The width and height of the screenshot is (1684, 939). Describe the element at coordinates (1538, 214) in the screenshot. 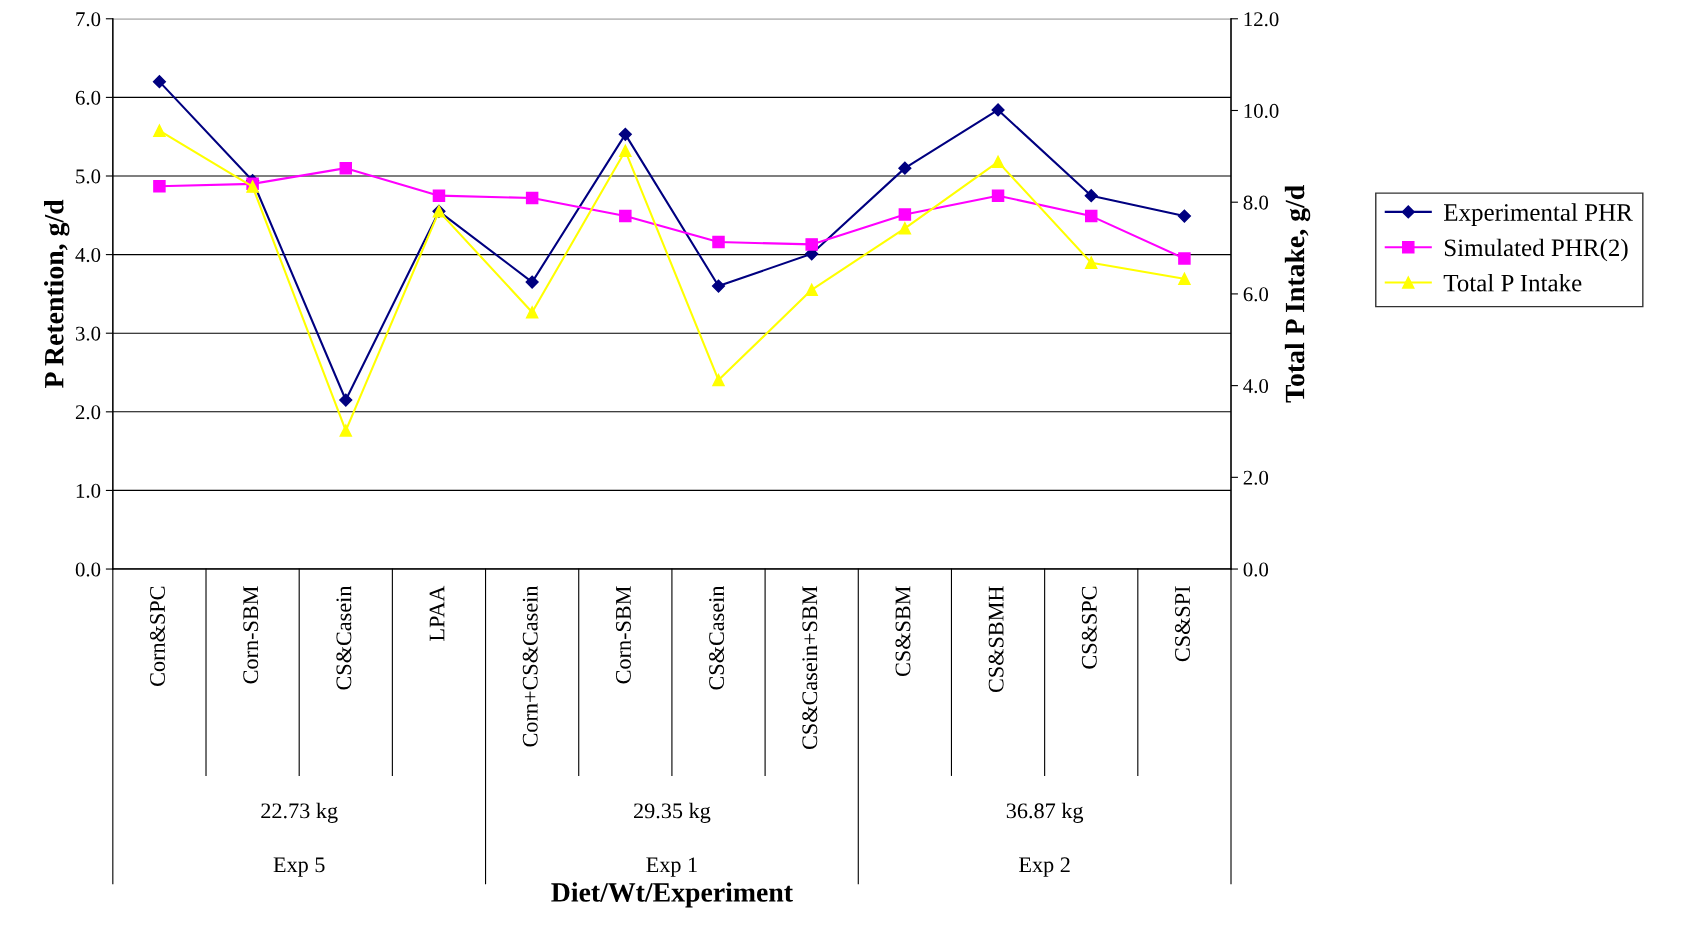

I see `legend-label: Experimental PHR` at that location.